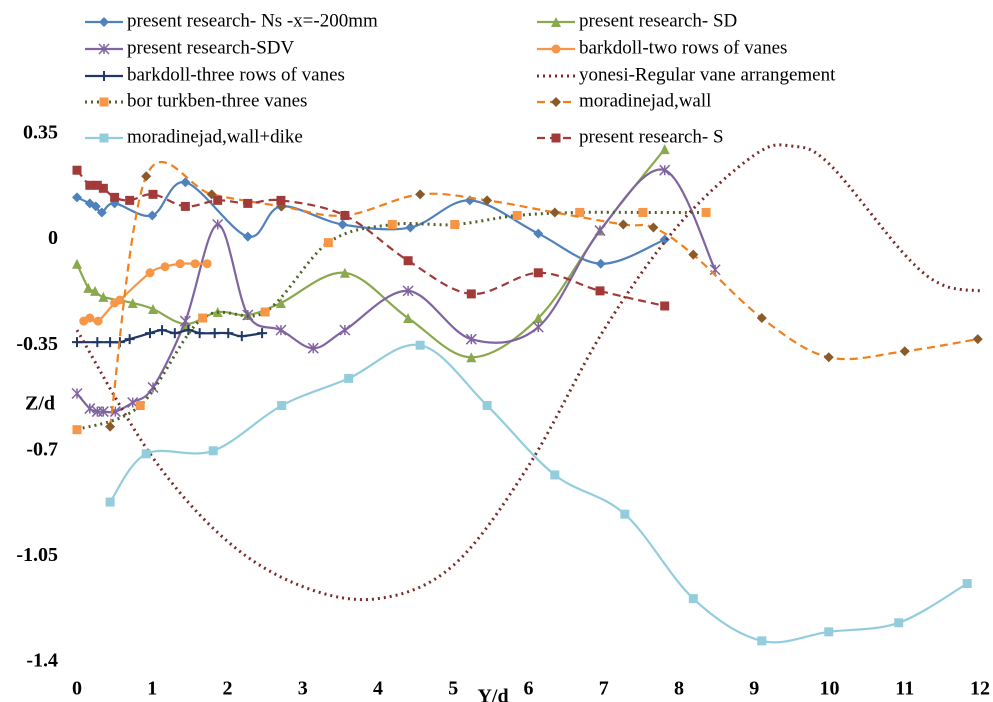 The image size is (993, 702). I want to click on legend-item: present research- S, so click(630, 136).